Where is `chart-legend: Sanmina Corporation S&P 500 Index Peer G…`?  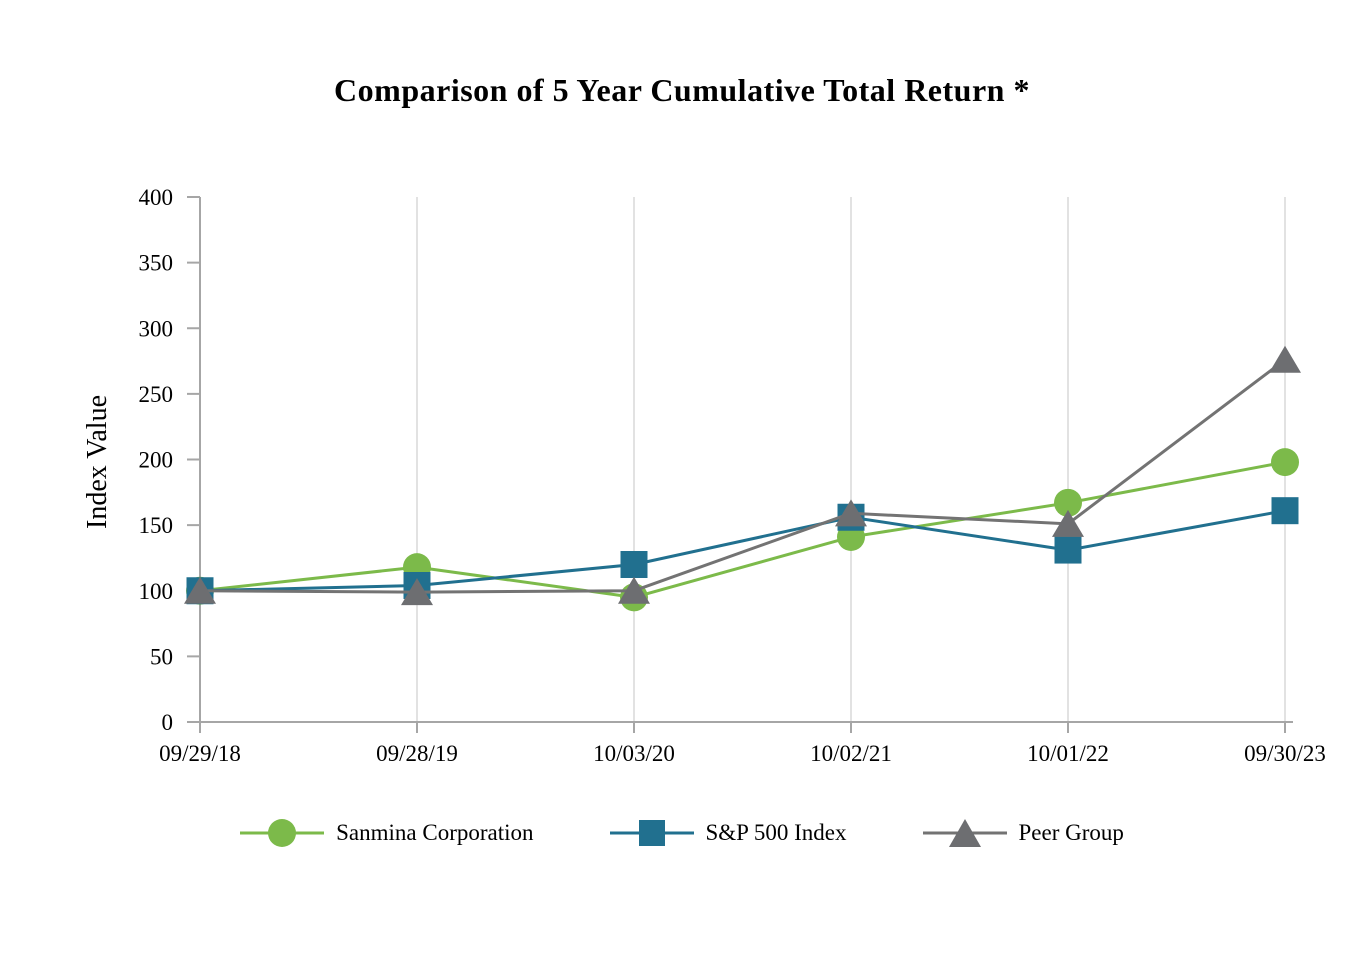 chart-legend: Sanmina Corporation S&P 500 Index Peer G… is located at coordinates (682, 833).